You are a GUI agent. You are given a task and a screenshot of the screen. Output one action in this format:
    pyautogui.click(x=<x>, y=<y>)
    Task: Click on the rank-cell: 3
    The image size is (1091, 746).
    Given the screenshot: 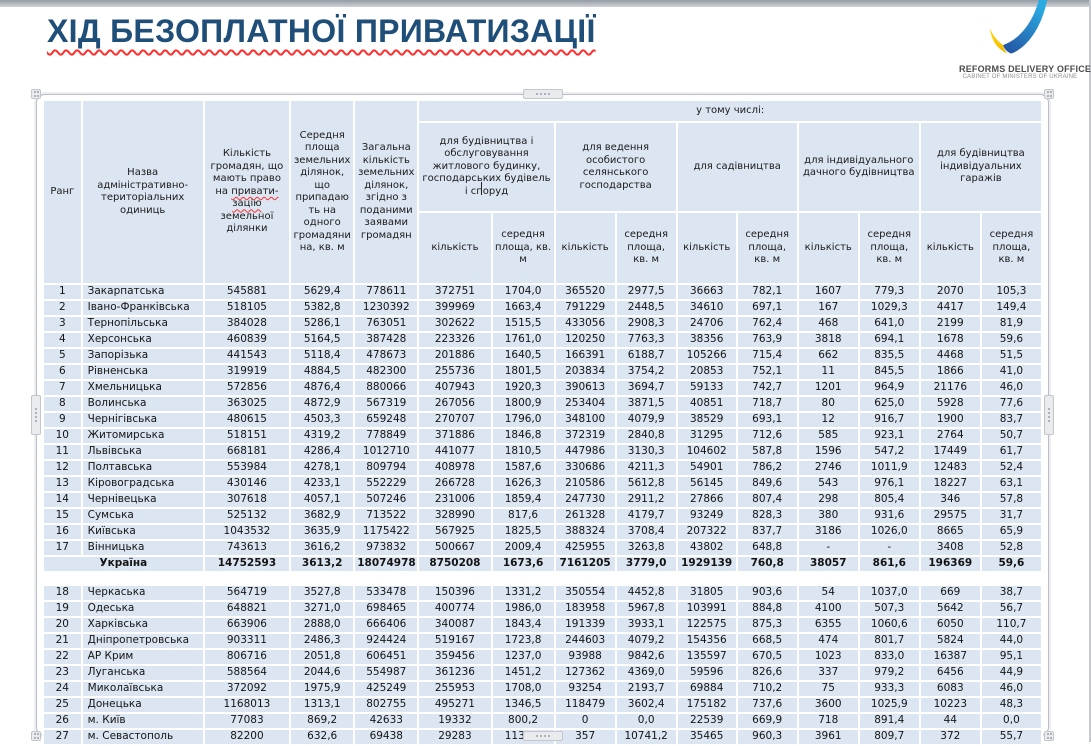 What is the action you would take?
    pyautogui.click(x=62, y=324)
    